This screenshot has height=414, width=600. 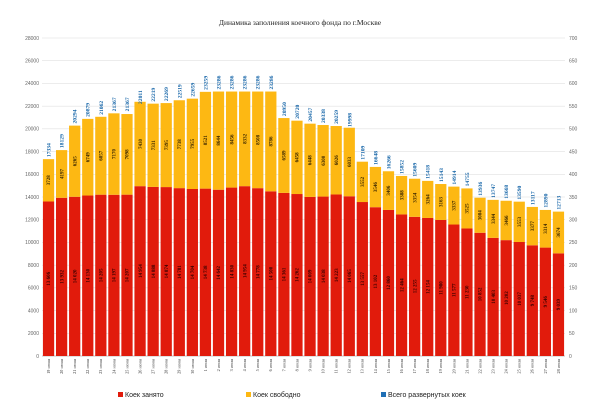 What do you see at coordinates (219, 140) in the screenshot?
I see `free-value-label: 8644` at bounding box center [219, 140].